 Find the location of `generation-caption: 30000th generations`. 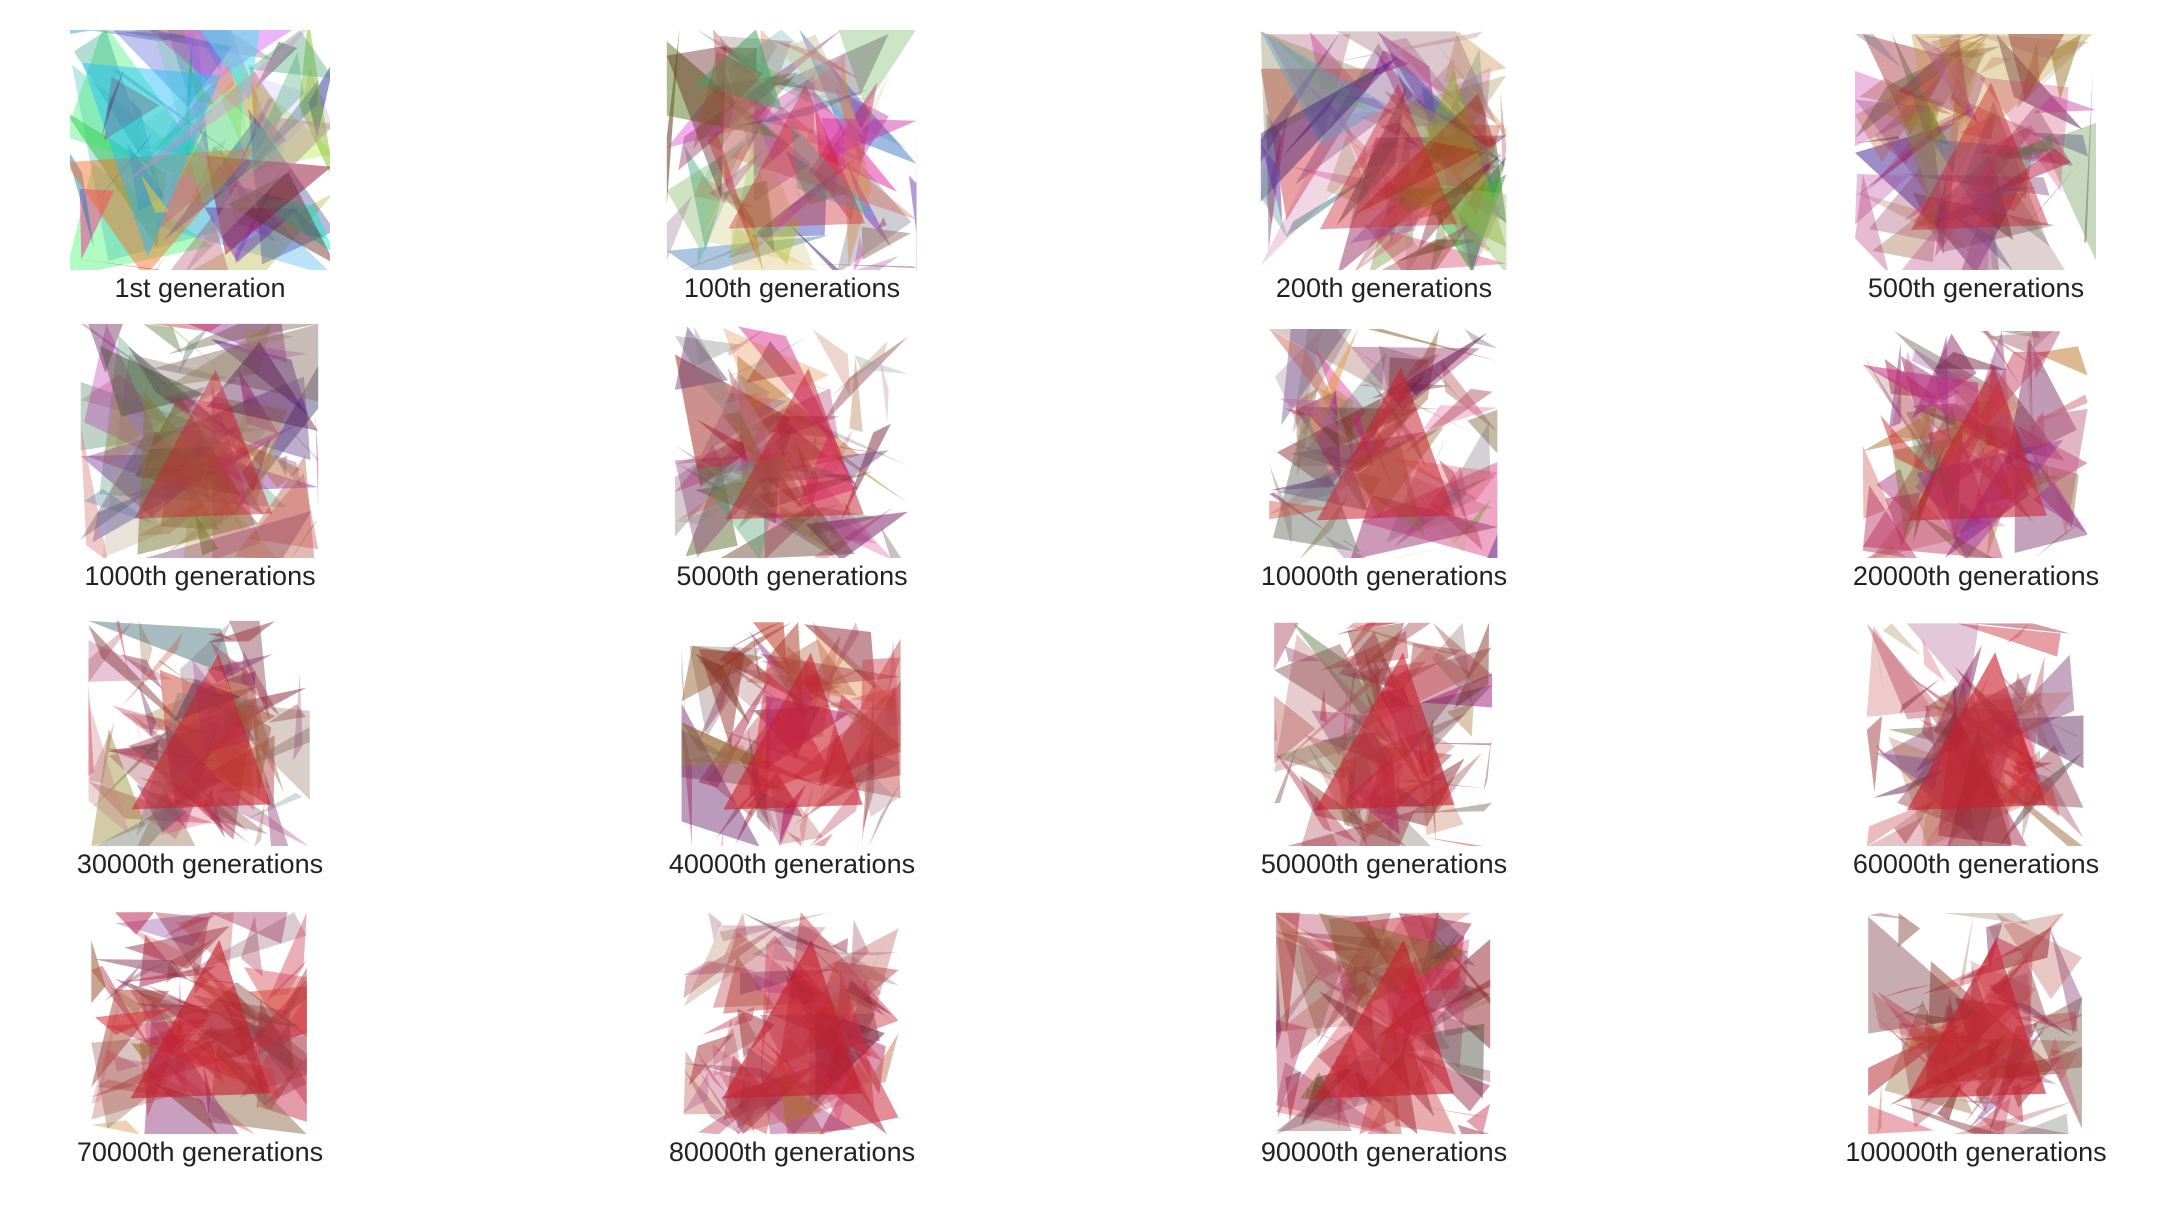

generation-caption: 30000th generations is located at coordinates (200, 864).